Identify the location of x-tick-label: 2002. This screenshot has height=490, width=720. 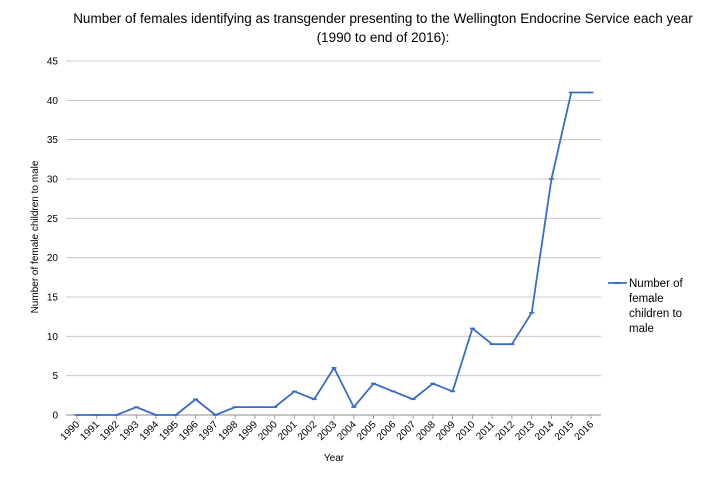
(308, 431).